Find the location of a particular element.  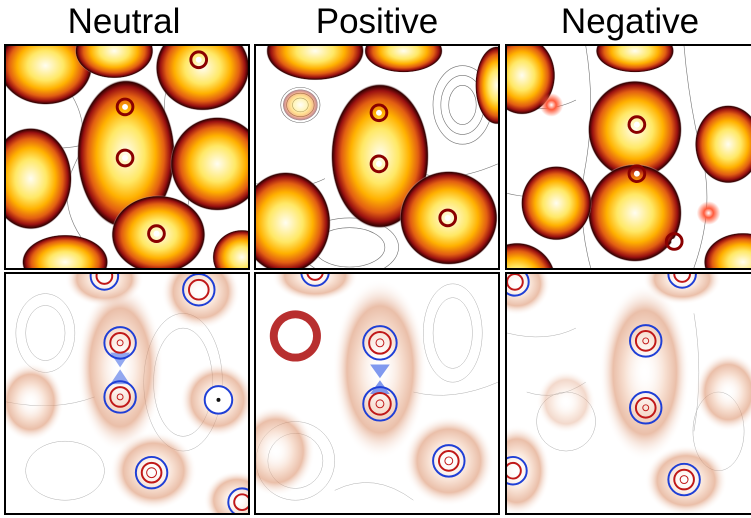

column-title-positive: Positive is located at coordinates (377, 21).